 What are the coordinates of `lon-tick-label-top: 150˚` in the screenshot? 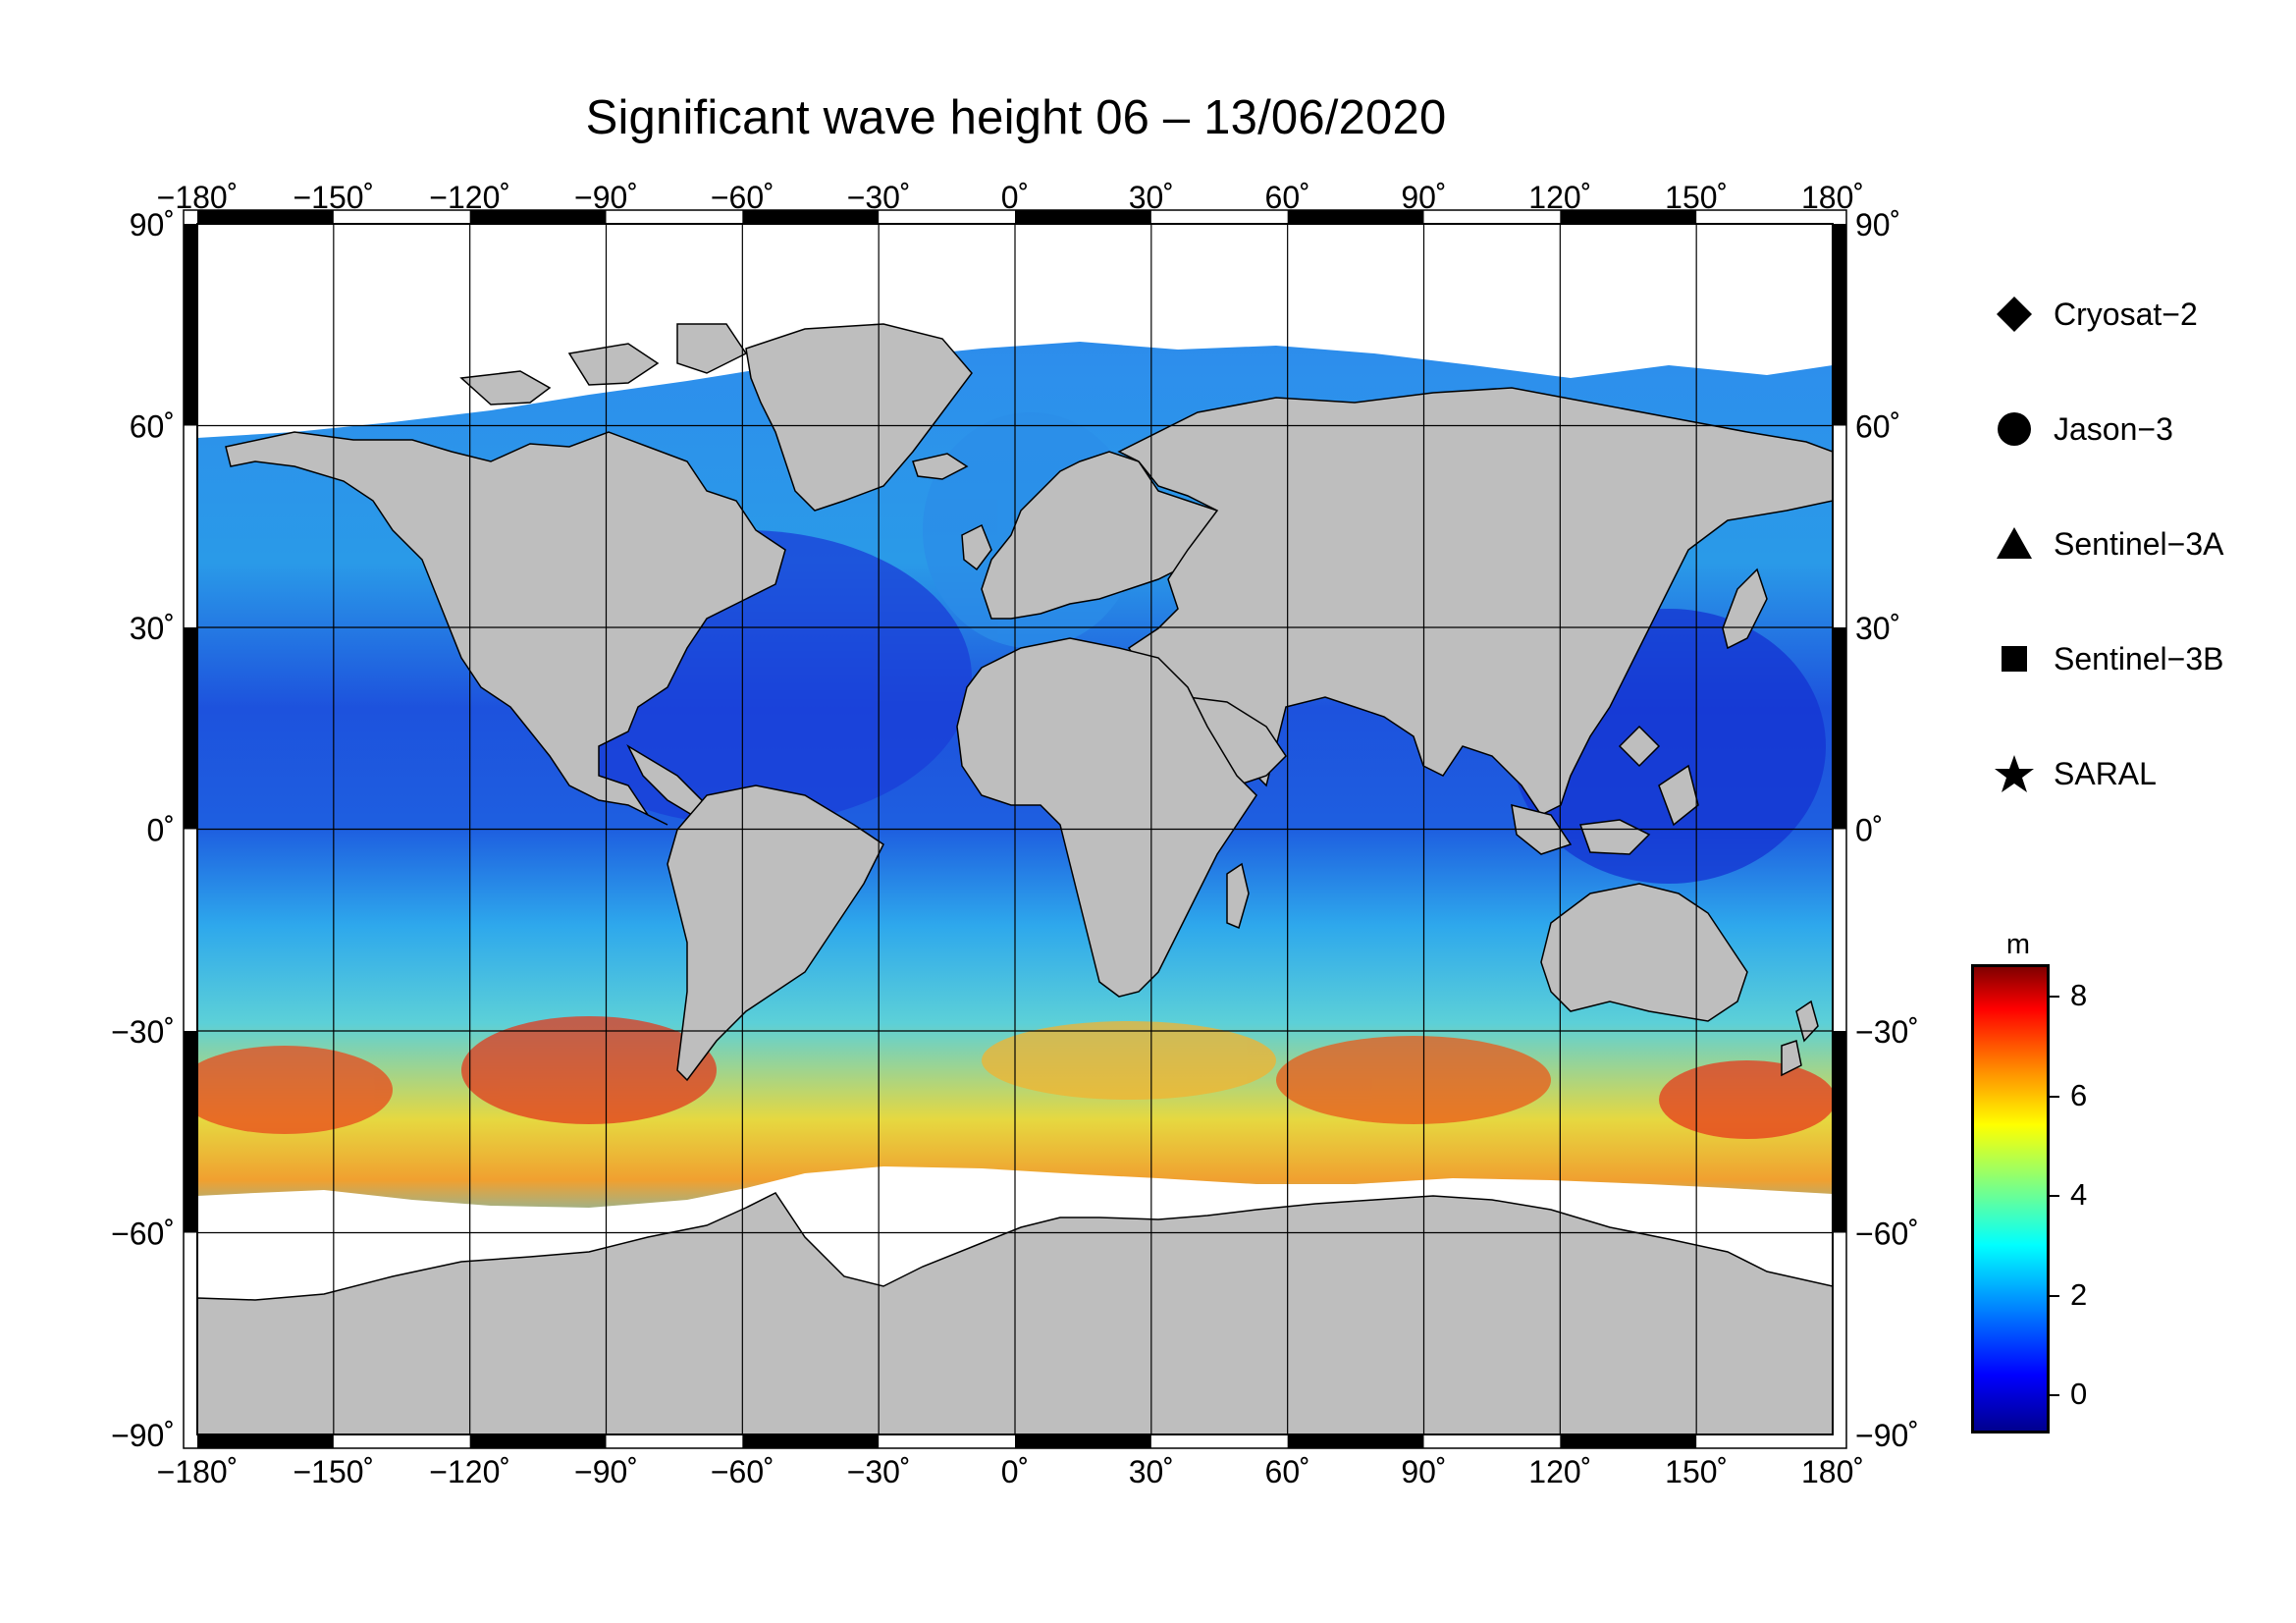 It's located at (1696, 198).